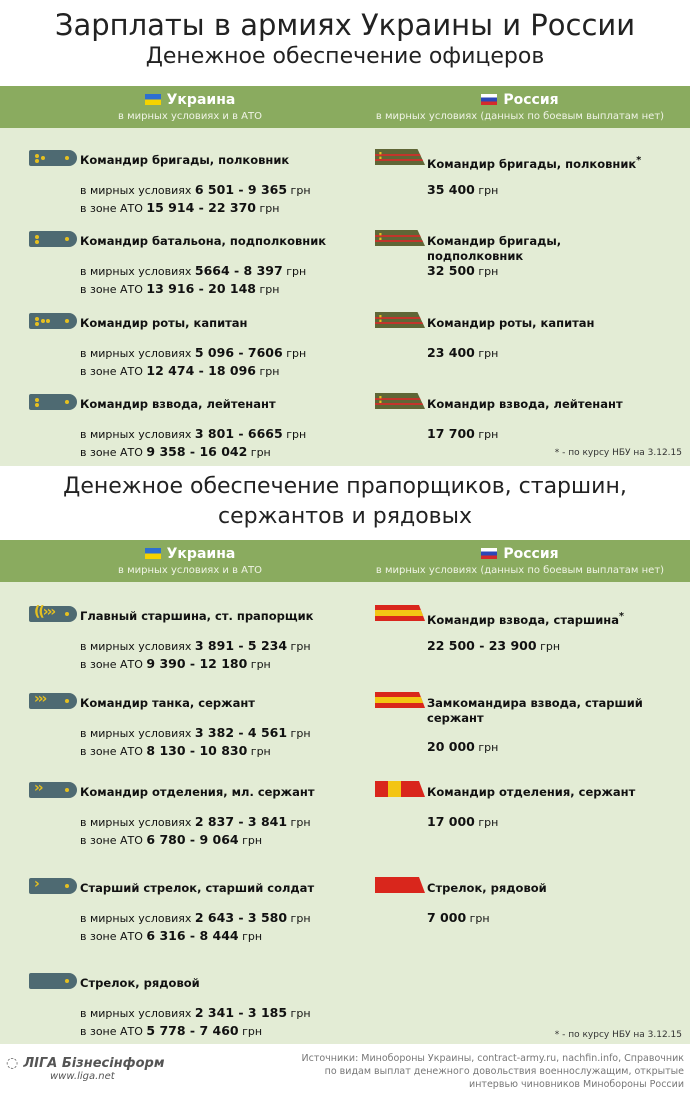 The image size is (690, 1100). I want to click on salary-line: 35 400 грн, so click(462, 189).